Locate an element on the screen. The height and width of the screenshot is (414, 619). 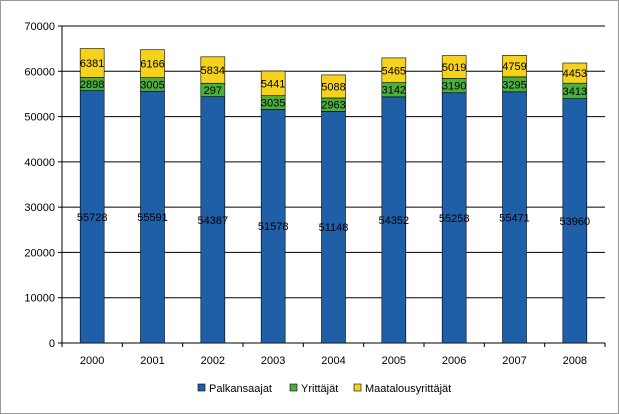
data-label: 6381 is located at coordinates (92, 64).